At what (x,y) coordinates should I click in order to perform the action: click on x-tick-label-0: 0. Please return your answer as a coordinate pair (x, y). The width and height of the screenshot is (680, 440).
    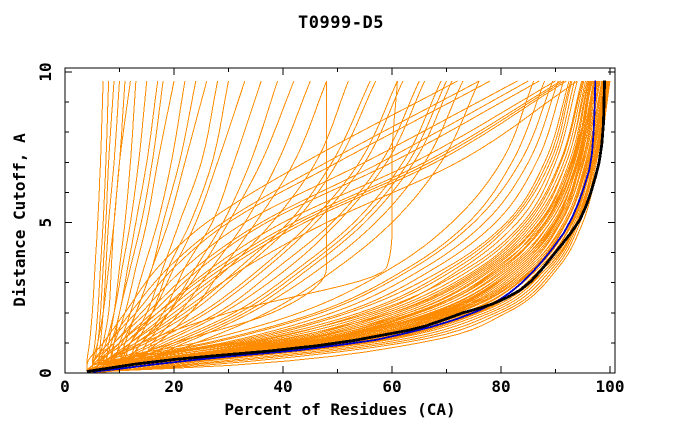
    Looking at the image, I should click on (65, 386).